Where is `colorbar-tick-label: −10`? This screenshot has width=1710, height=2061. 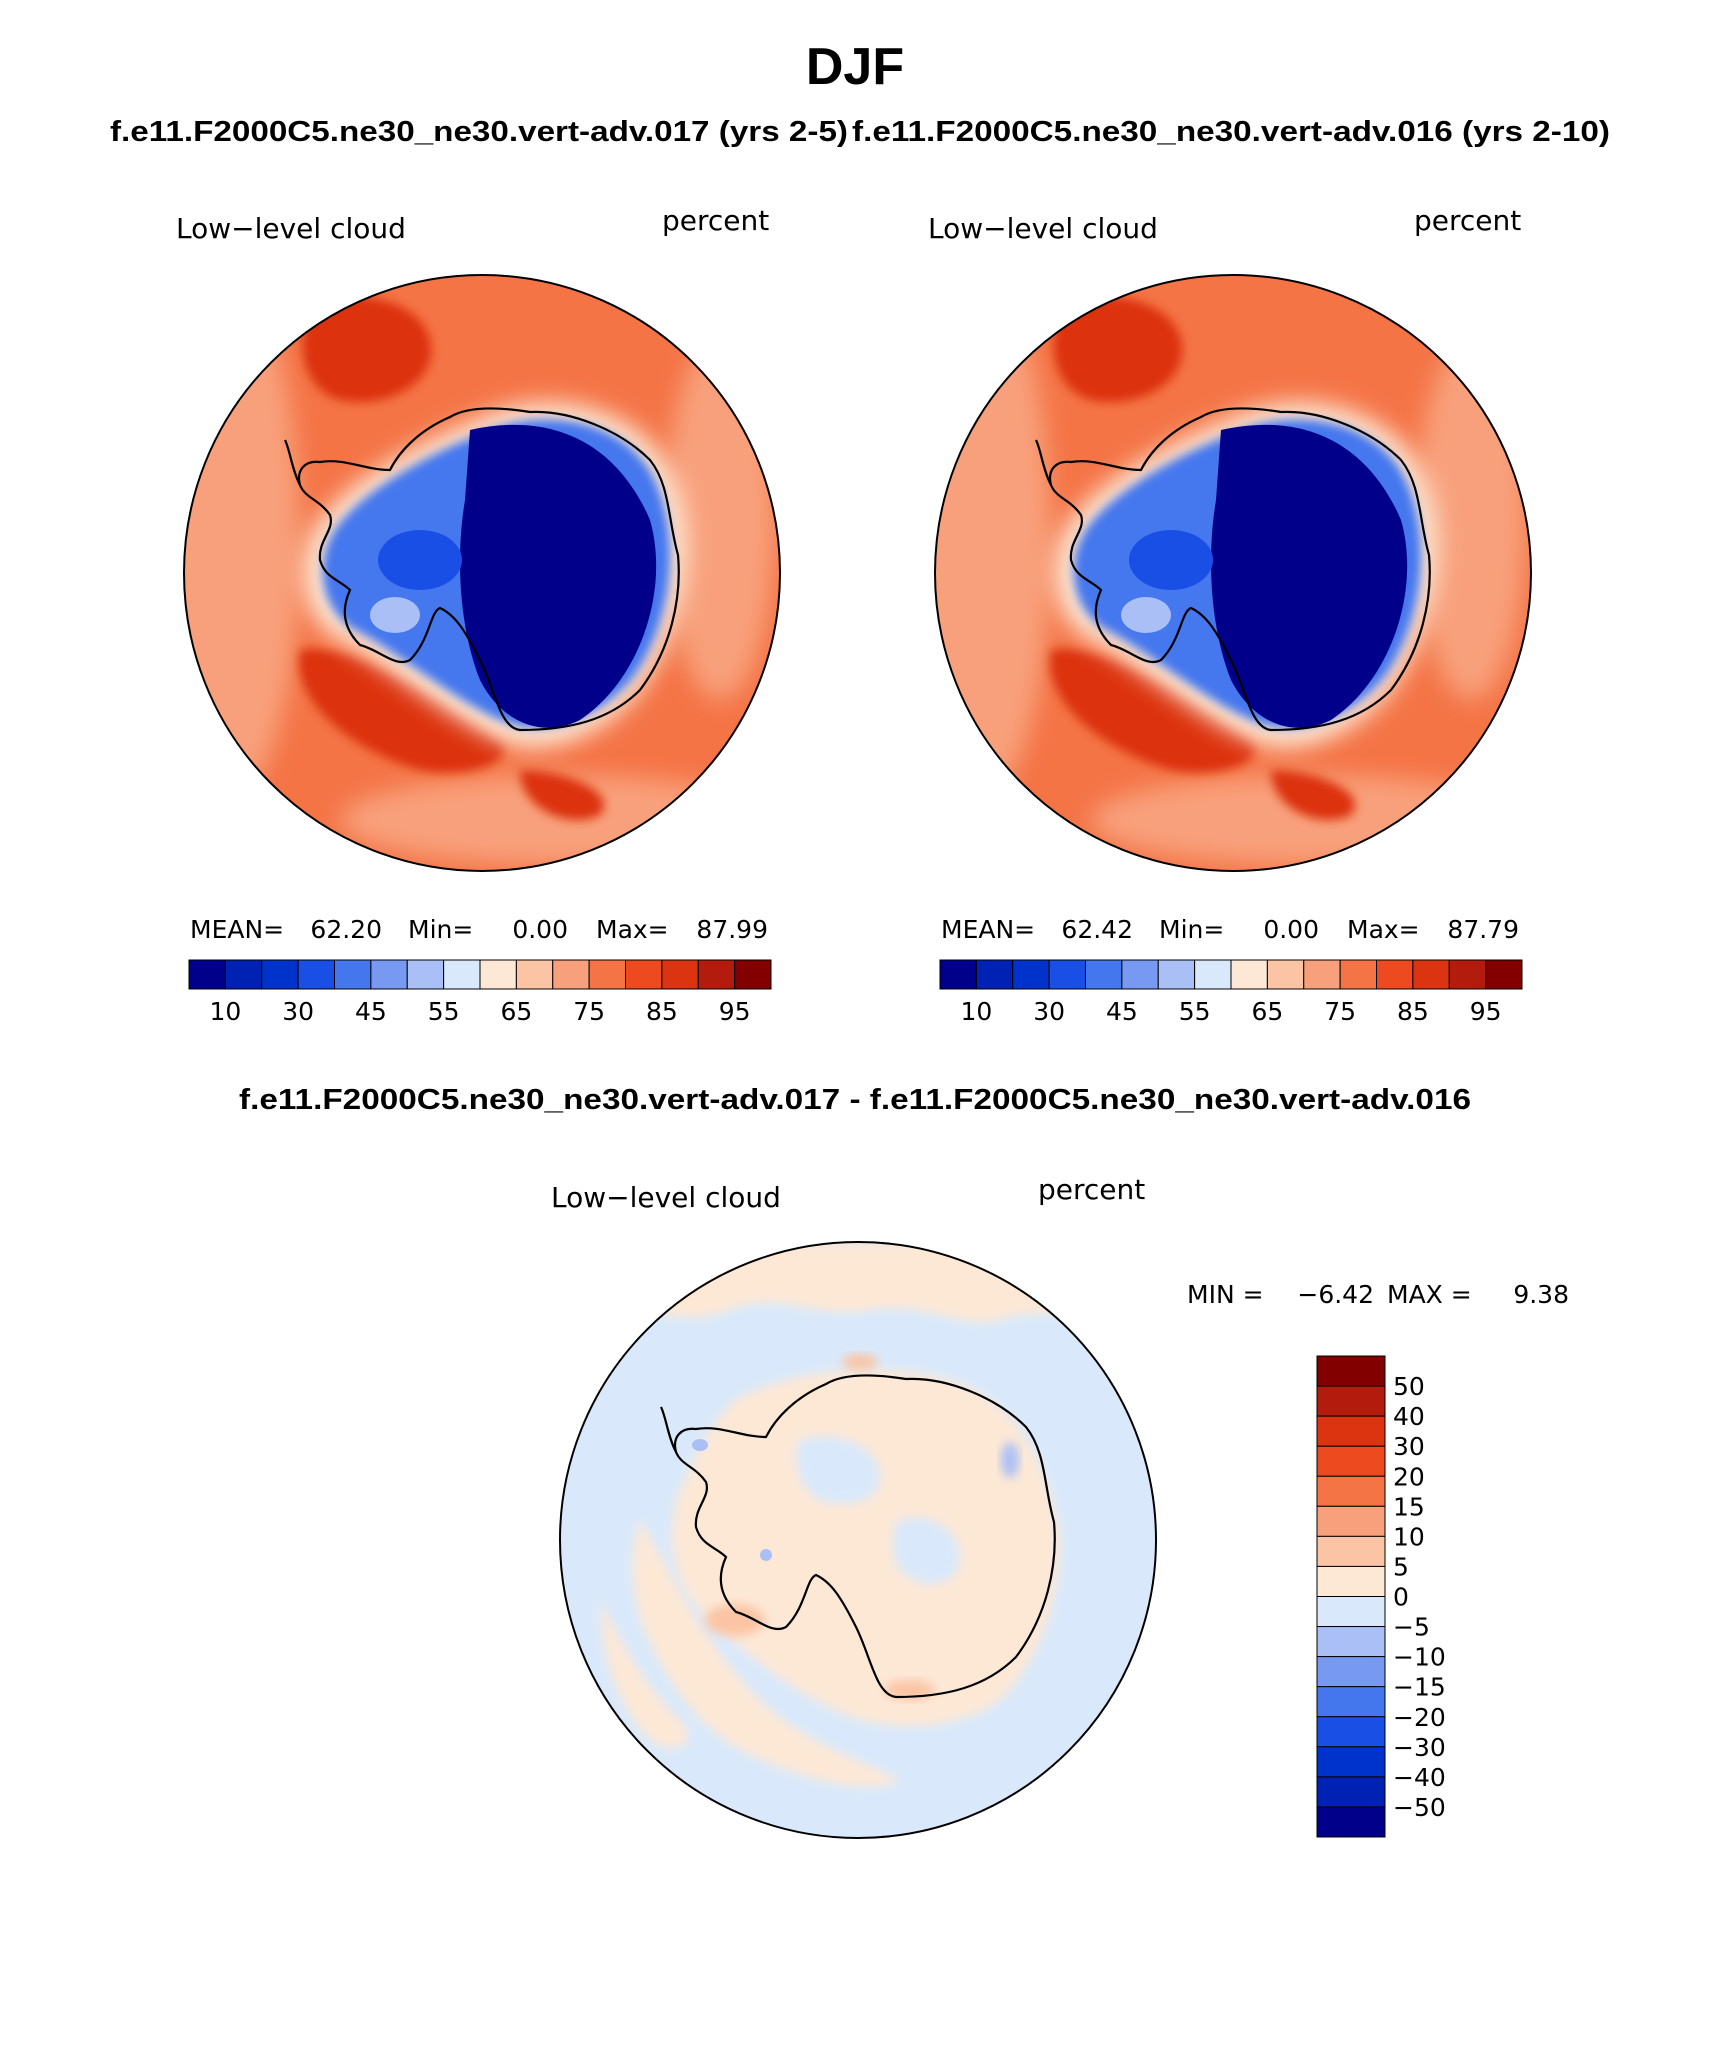 colorbar-tick-label: −10 is located at coordinates (1419, 1657).